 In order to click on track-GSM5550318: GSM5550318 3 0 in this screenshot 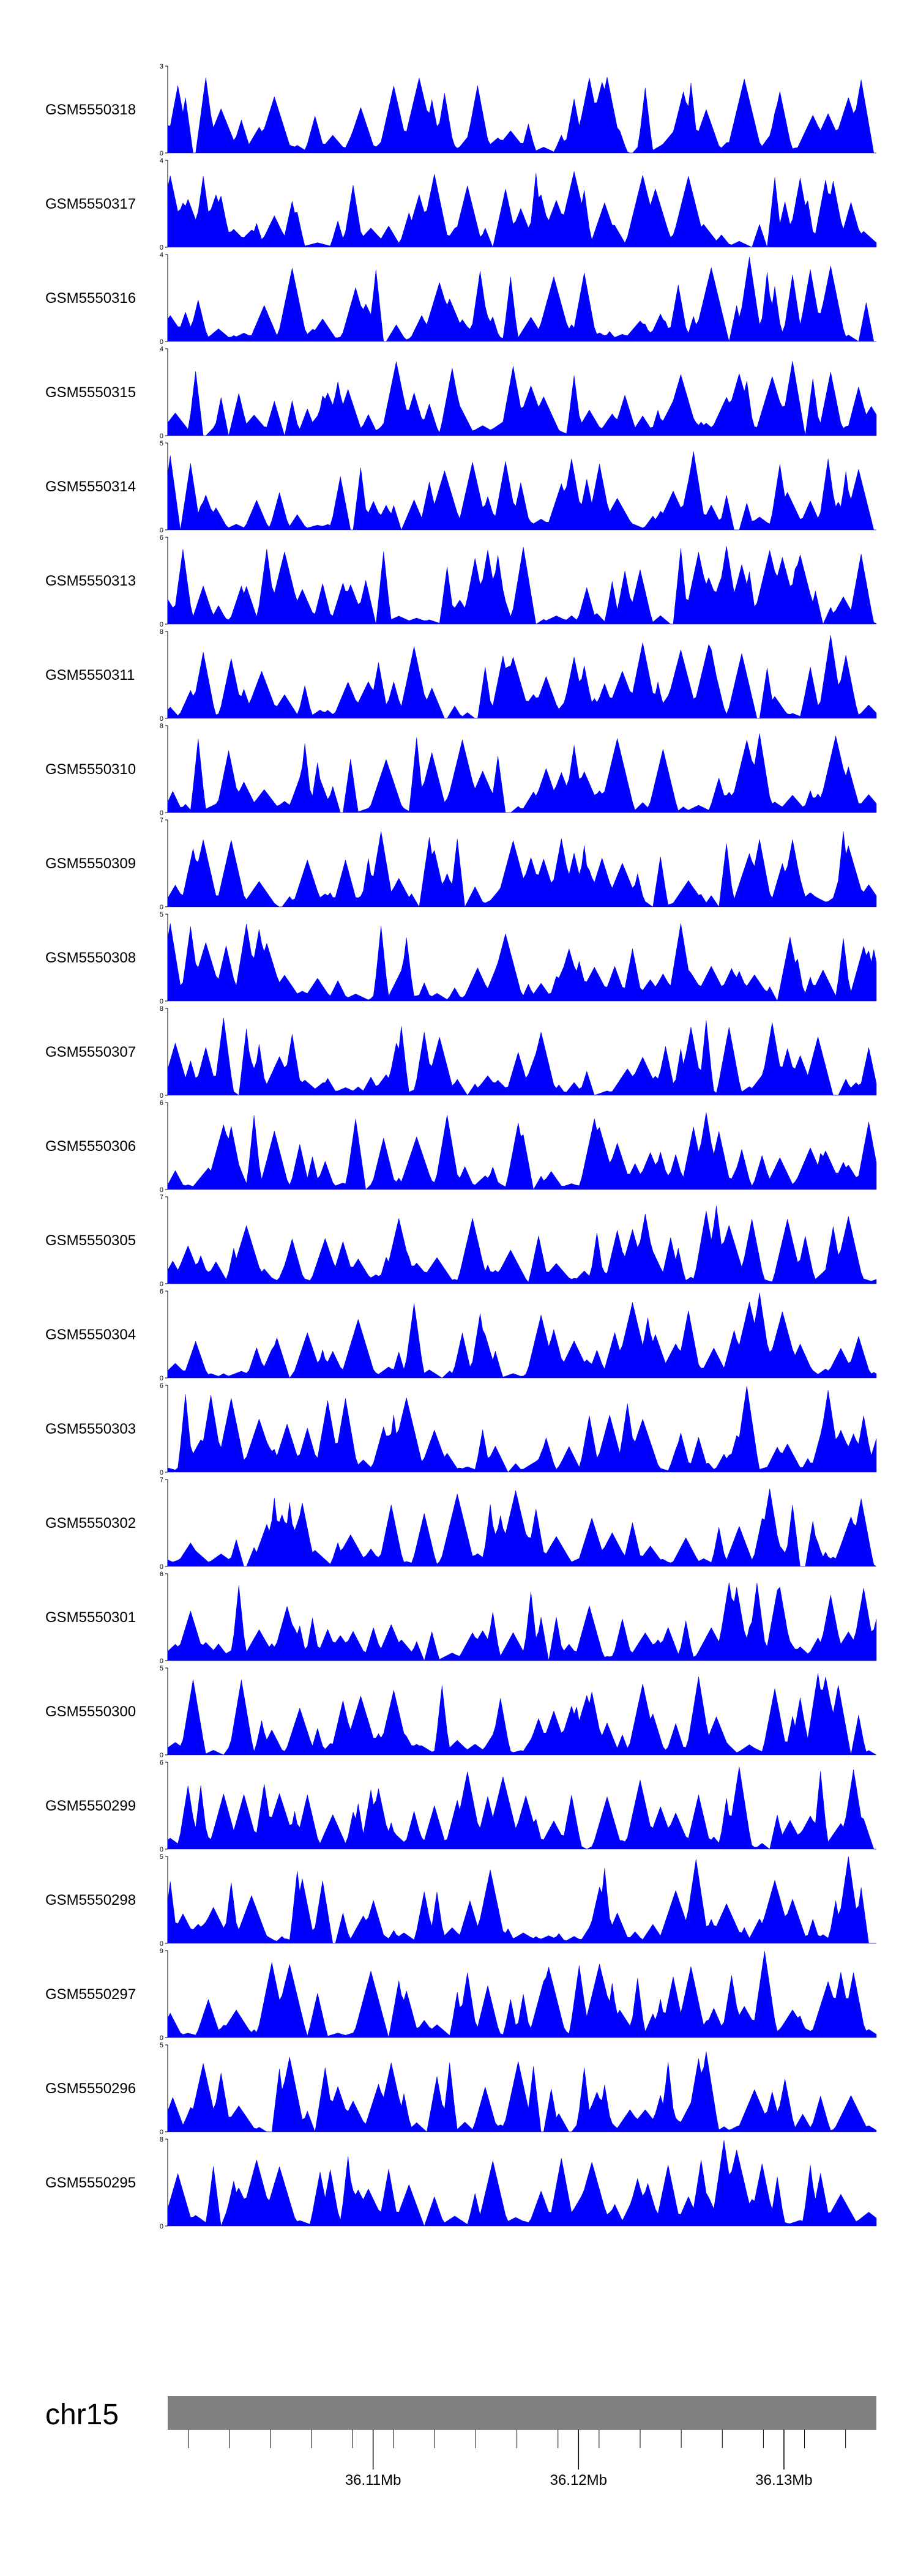, I will do `click(460, 110)`.